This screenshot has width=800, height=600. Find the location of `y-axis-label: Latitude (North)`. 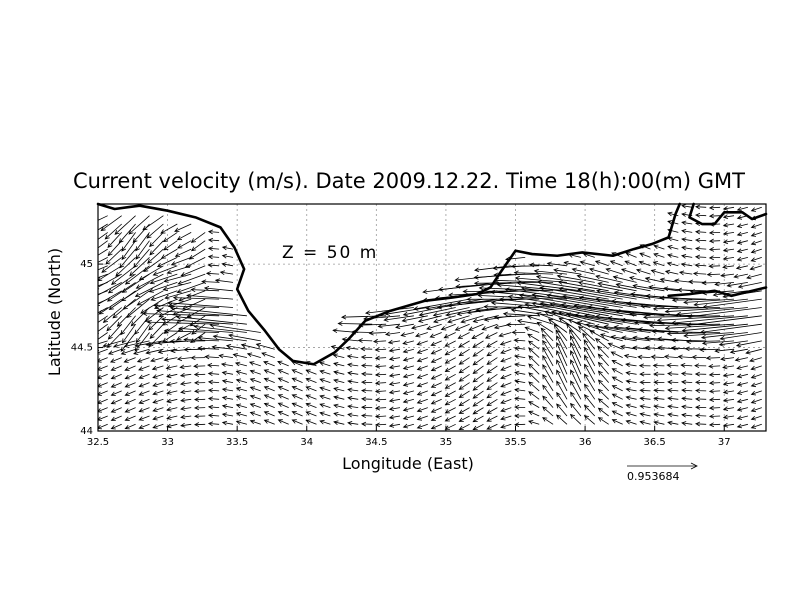

y-axis-label: Latitude (North) is located at coordinates (54, 312).